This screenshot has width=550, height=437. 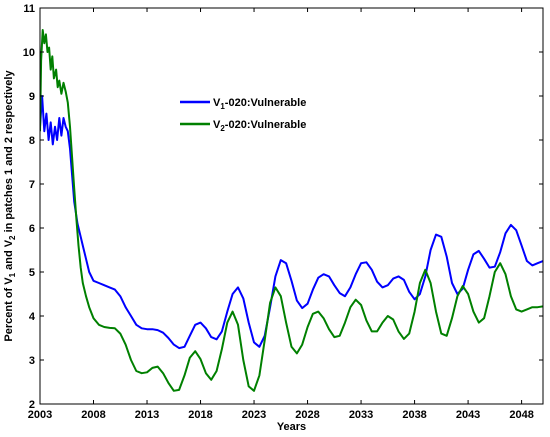 What do you see at coordinates (29, 9) in the screenshot?
I see `y-tick-label: 11` at bounding box center [29, 9].